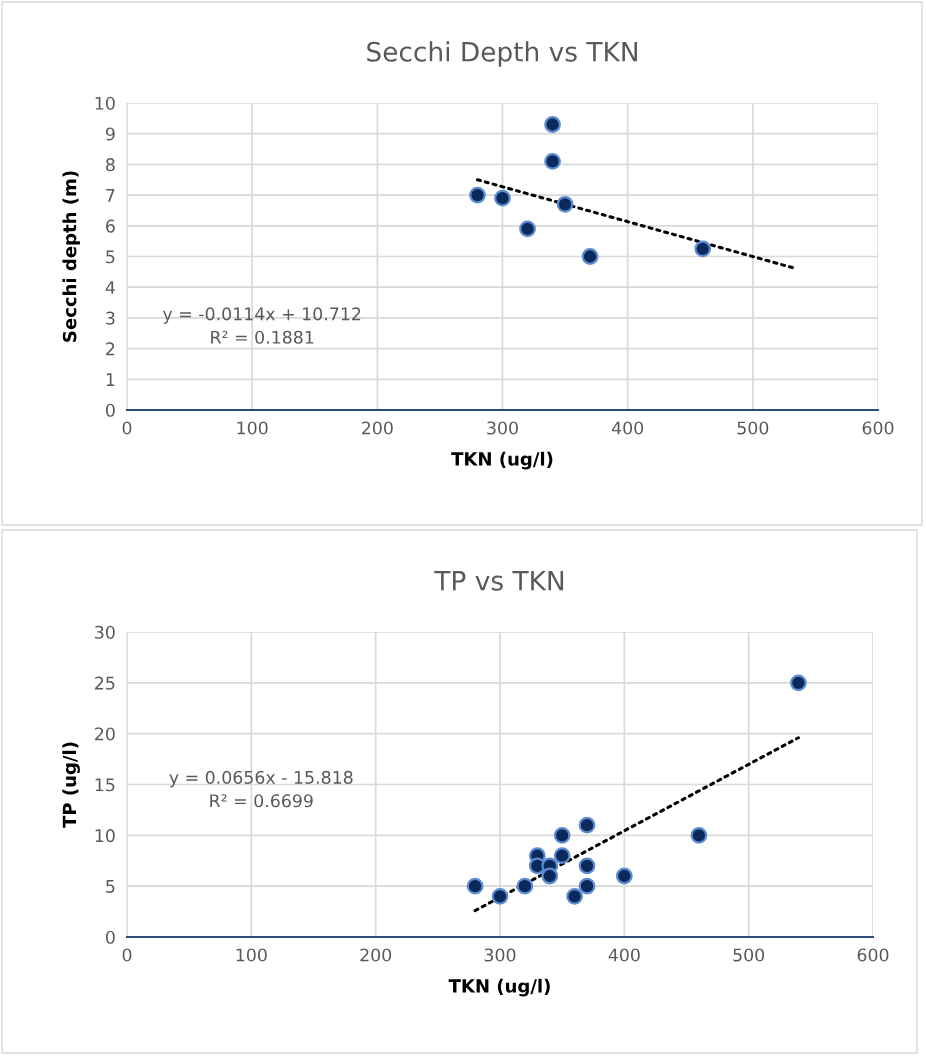 The height and width of the screenshot is (1057, 926). What do you see at coordinates (261, 325) in the screenshot?
I see `annotation: y = -0.0114x + 10.712 R² = 0.1881` at bounding box center [261, 325].